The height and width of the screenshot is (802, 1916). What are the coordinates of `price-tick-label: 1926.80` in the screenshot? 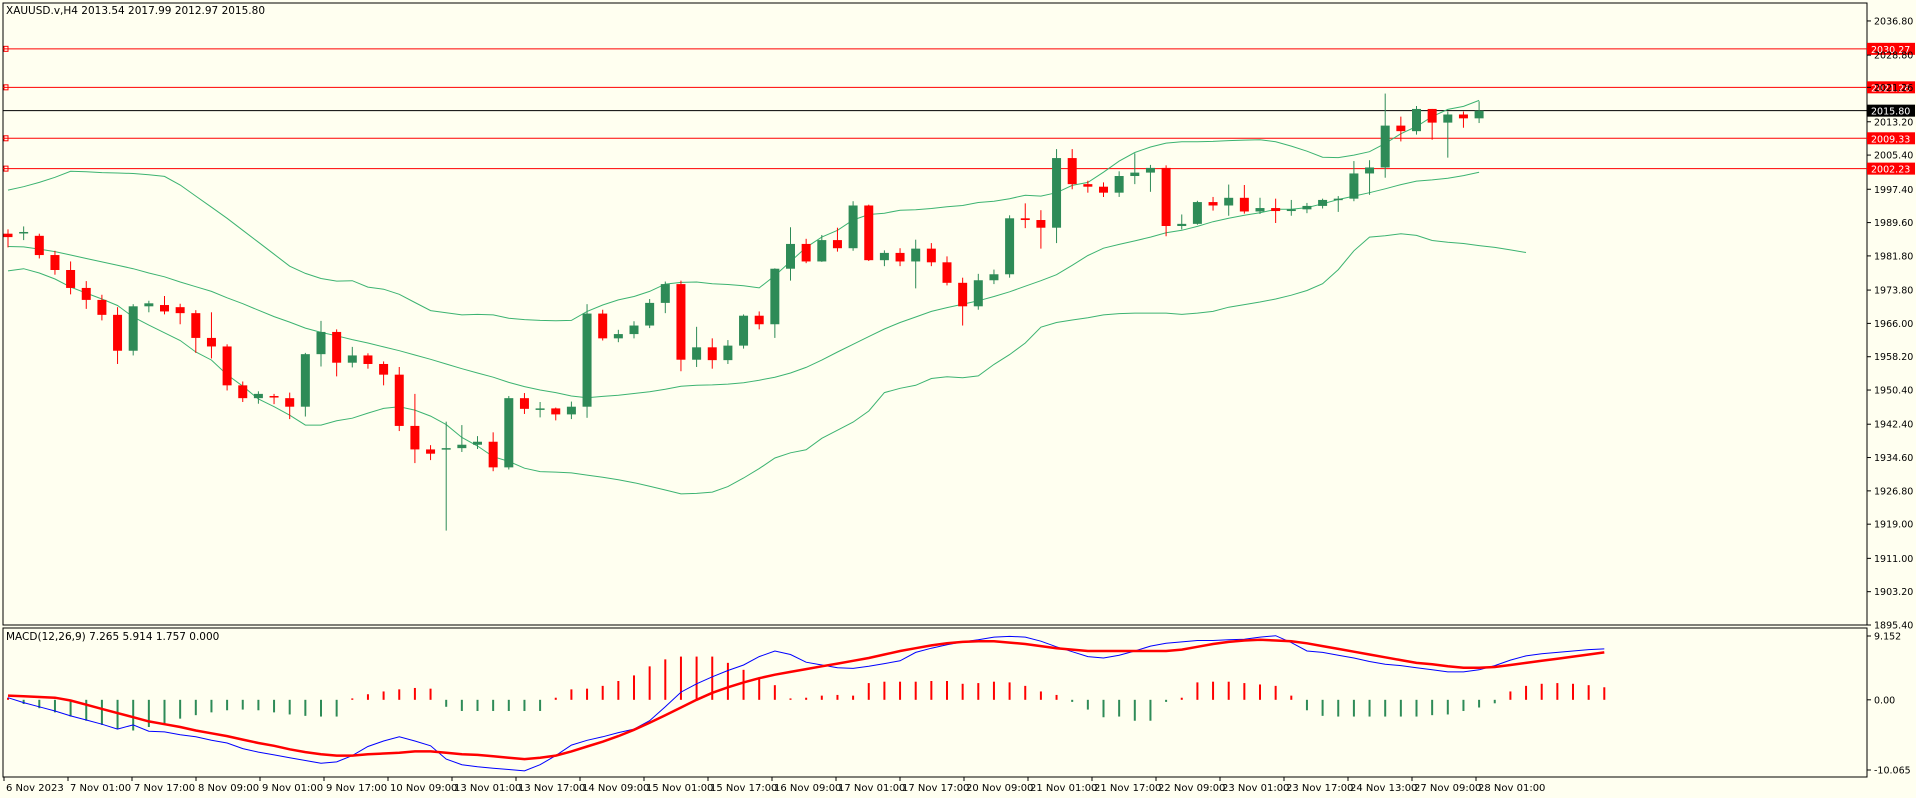 It's located at (1893, 491).